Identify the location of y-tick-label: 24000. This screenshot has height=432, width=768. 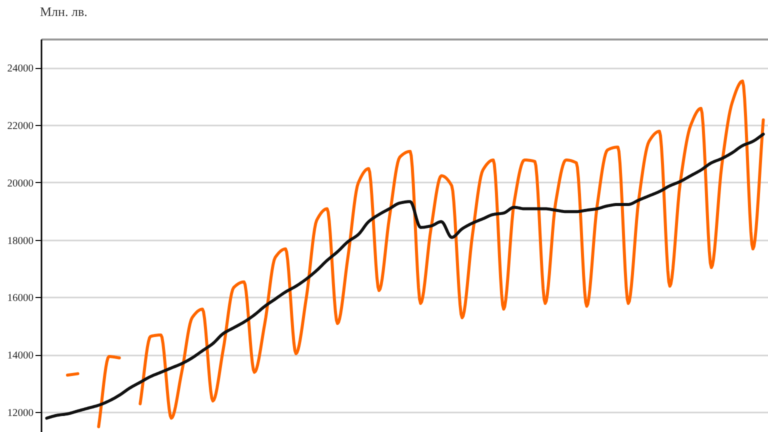
(20, 69).